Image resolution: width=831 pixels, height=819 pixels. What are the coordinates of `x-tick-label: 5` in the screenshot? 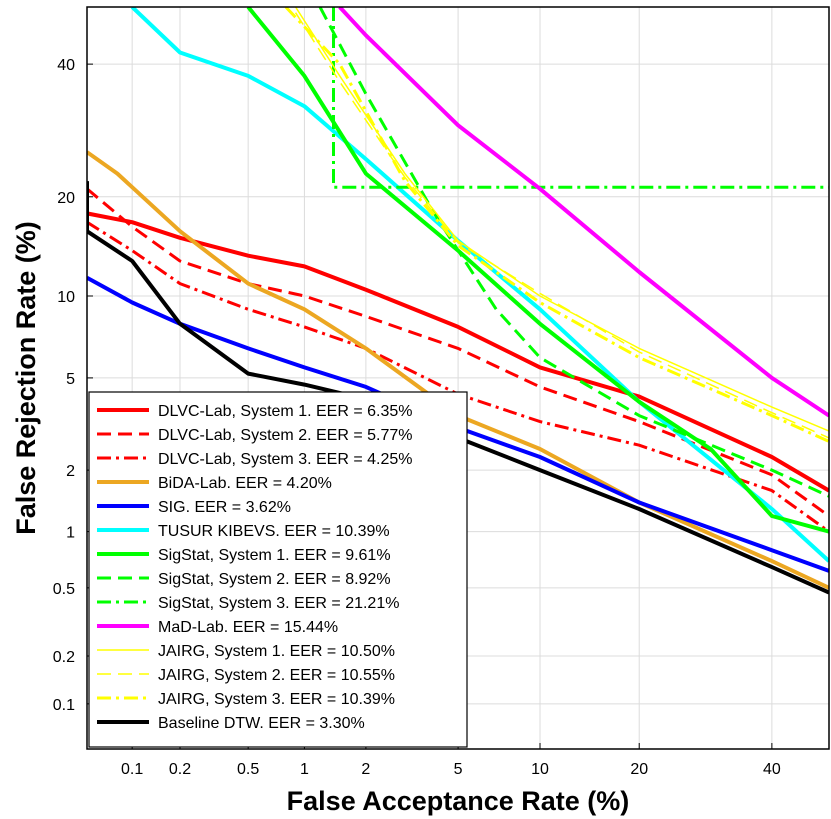 It's located at (458, 769).